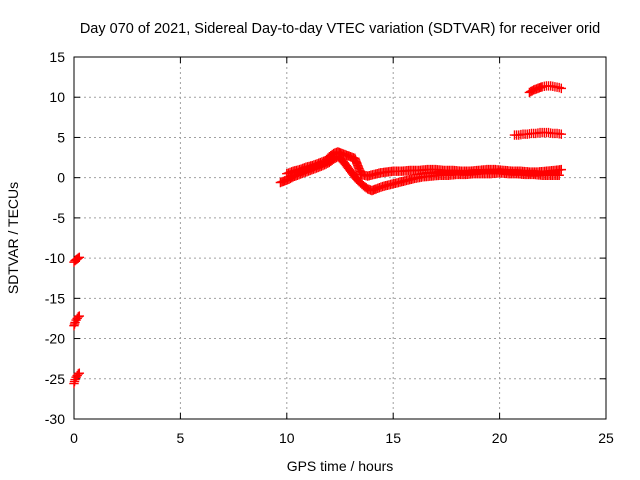 This screenshot has height=480, width=640. What do you see at coordinates (181, 438) in the screenshot?
I see `x-tick-label: 5` at bounding box center [181, 438].